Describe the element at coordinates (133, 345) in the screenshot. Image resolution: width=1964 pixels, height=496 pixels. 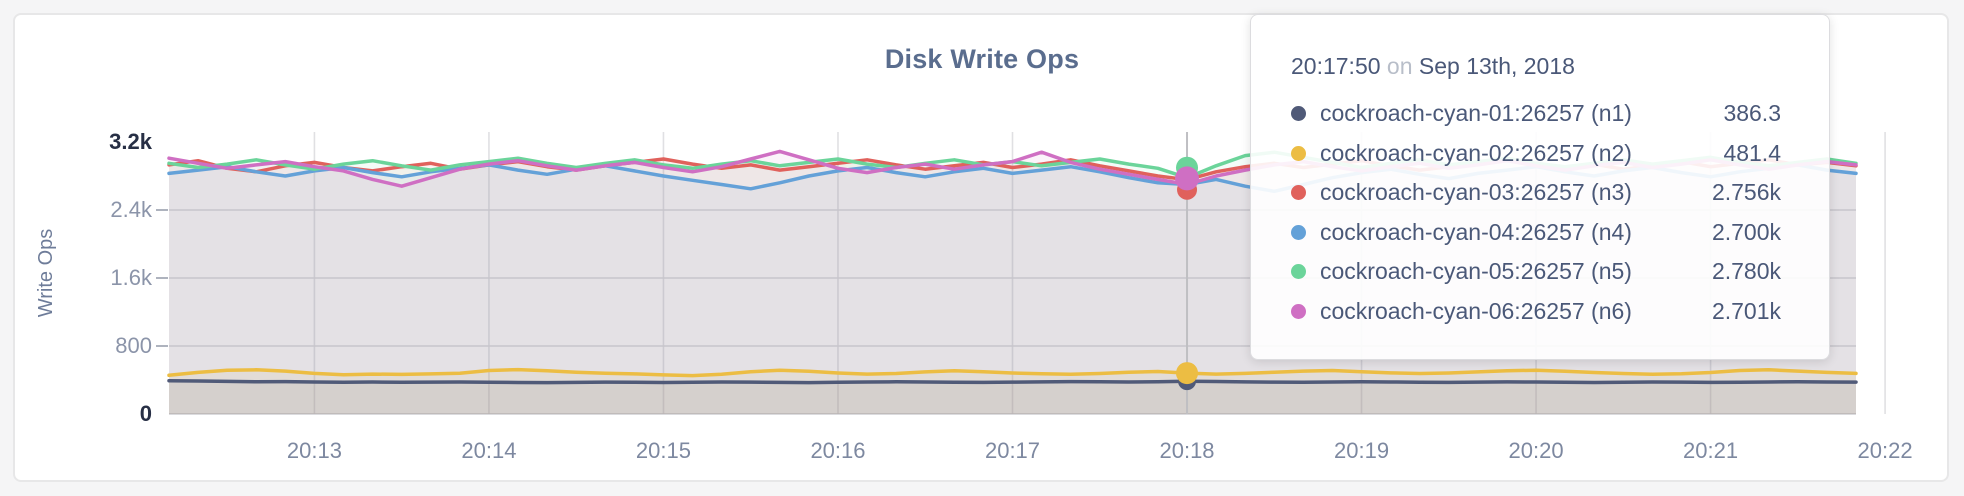
I see `y-tick-label-800: 800` at that location.